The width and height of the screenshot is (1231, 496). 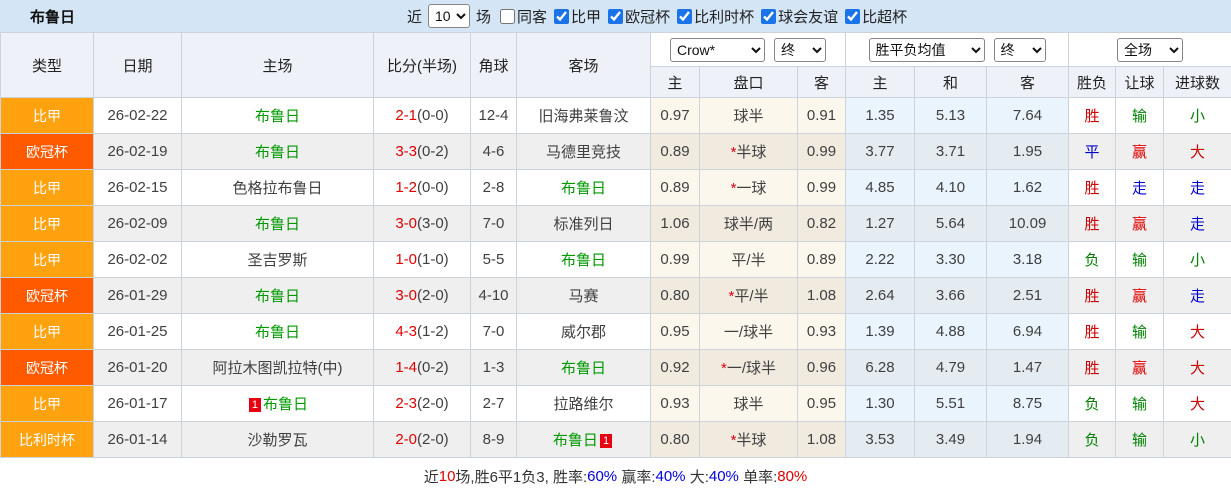 I want to click on filter-比超杯: 比超杯, so click(x=876, y=16).